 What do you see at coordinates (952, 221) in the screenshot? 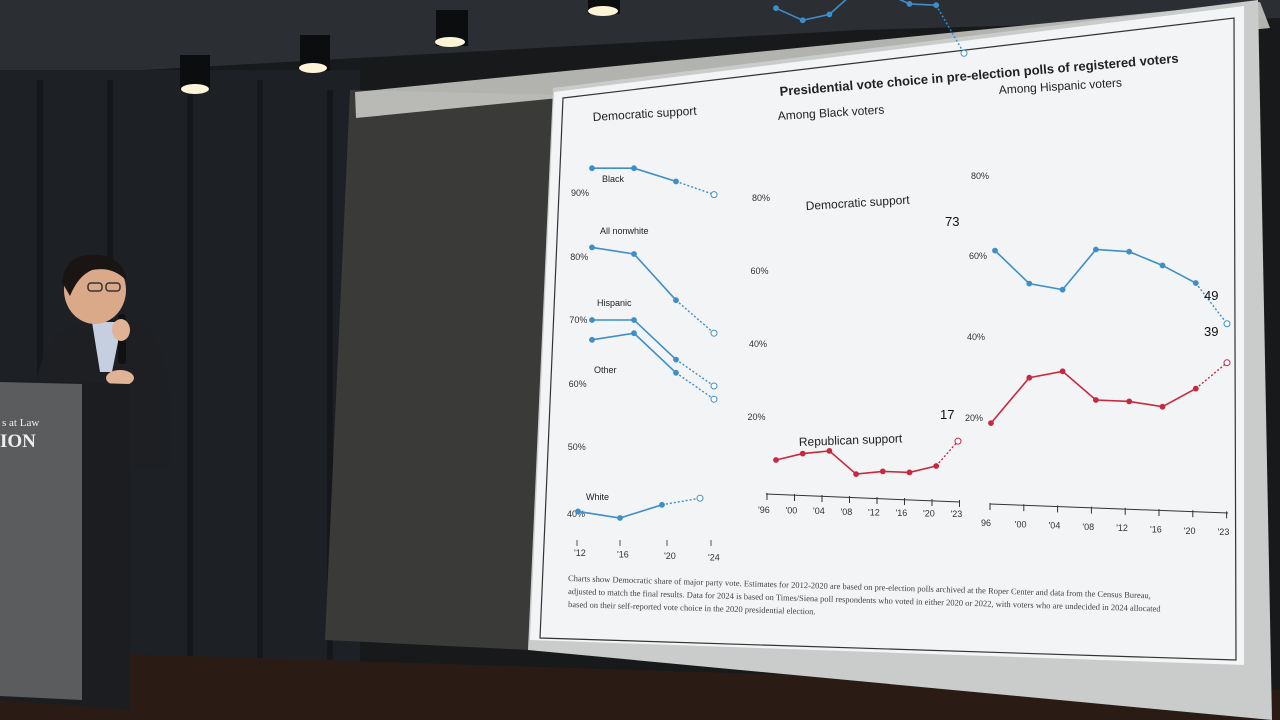
I see `end-value-label: 73` at bounding box center [952, 221].